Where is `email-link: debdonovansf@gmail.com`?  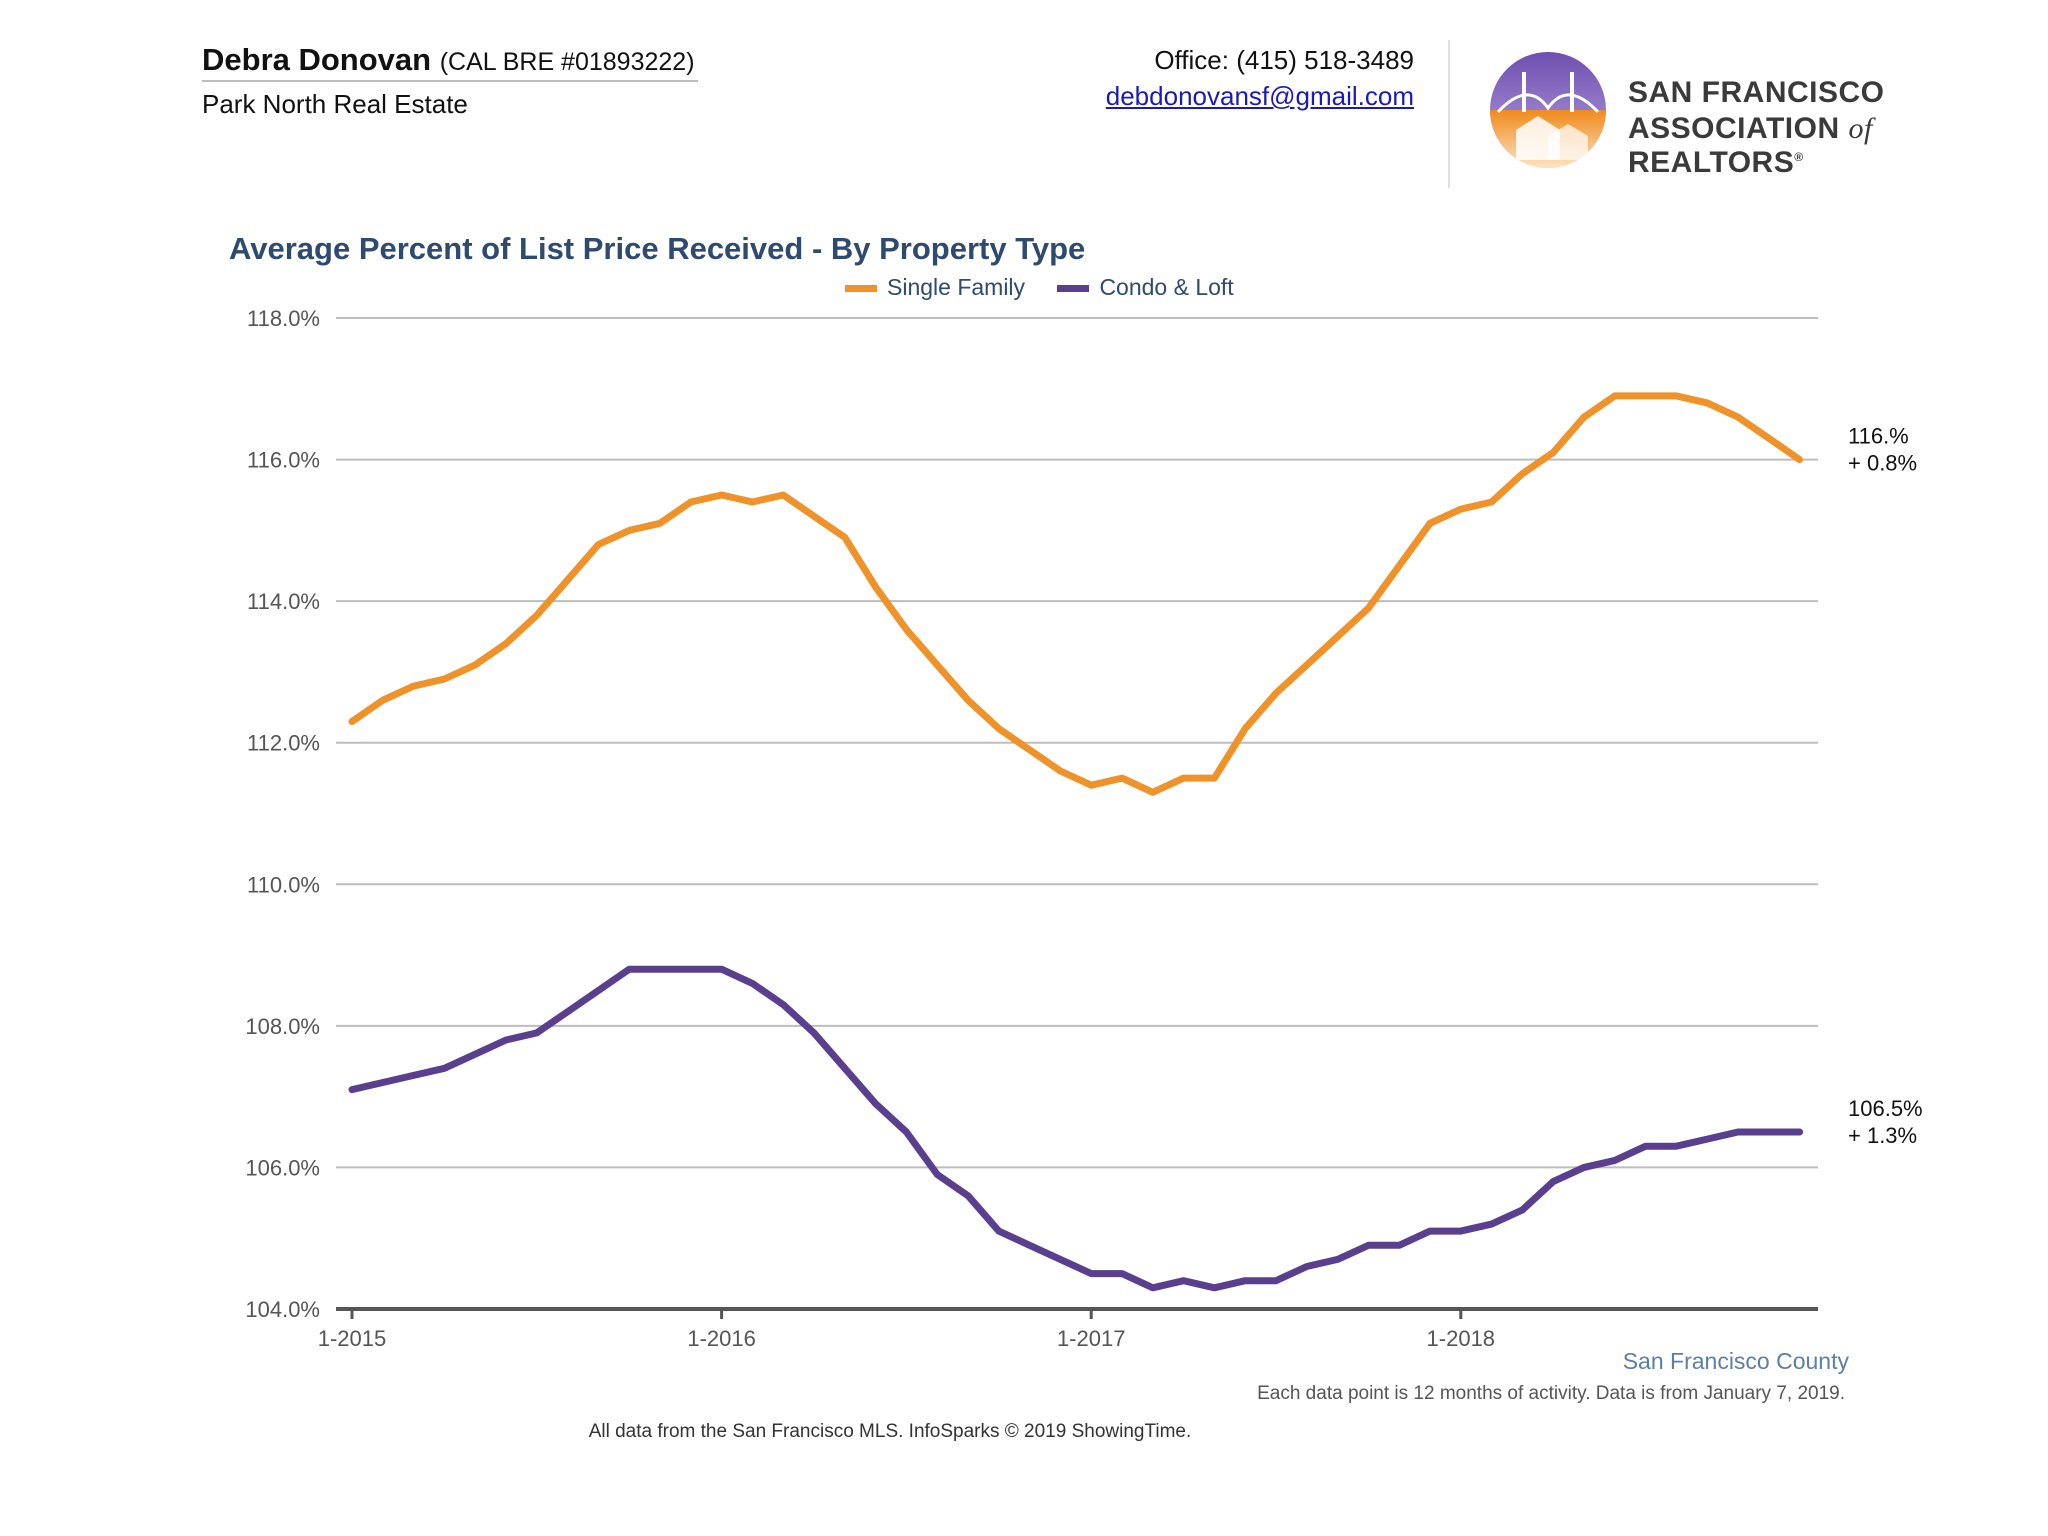
email-link: debdonovansf@gmail.com is located at coordinates (1259, 96).